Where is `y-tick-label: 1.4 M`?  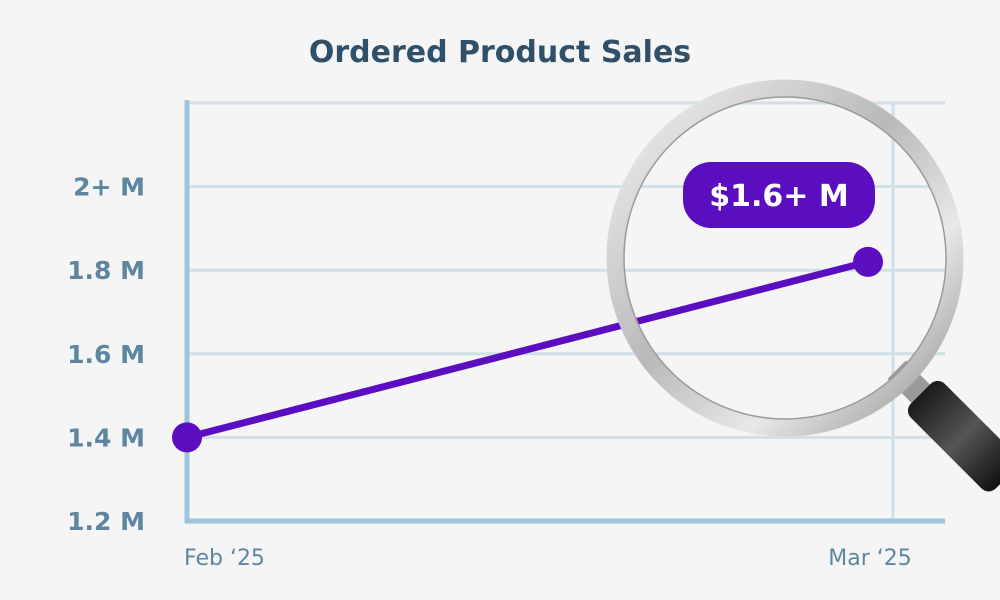
y-tick-label: 1.4 M is located at coordinates (106, 437).